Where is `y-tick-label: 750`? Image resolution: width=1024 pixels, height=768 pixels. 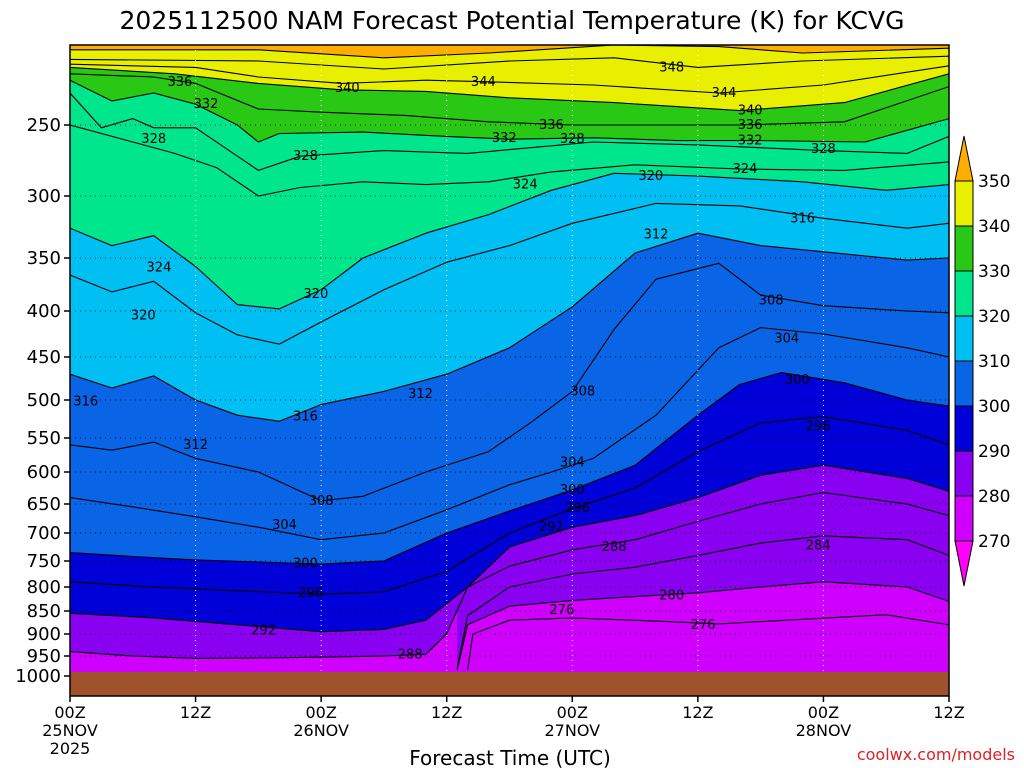 y-tick-label: 750 is located at coordinates (44, 561).